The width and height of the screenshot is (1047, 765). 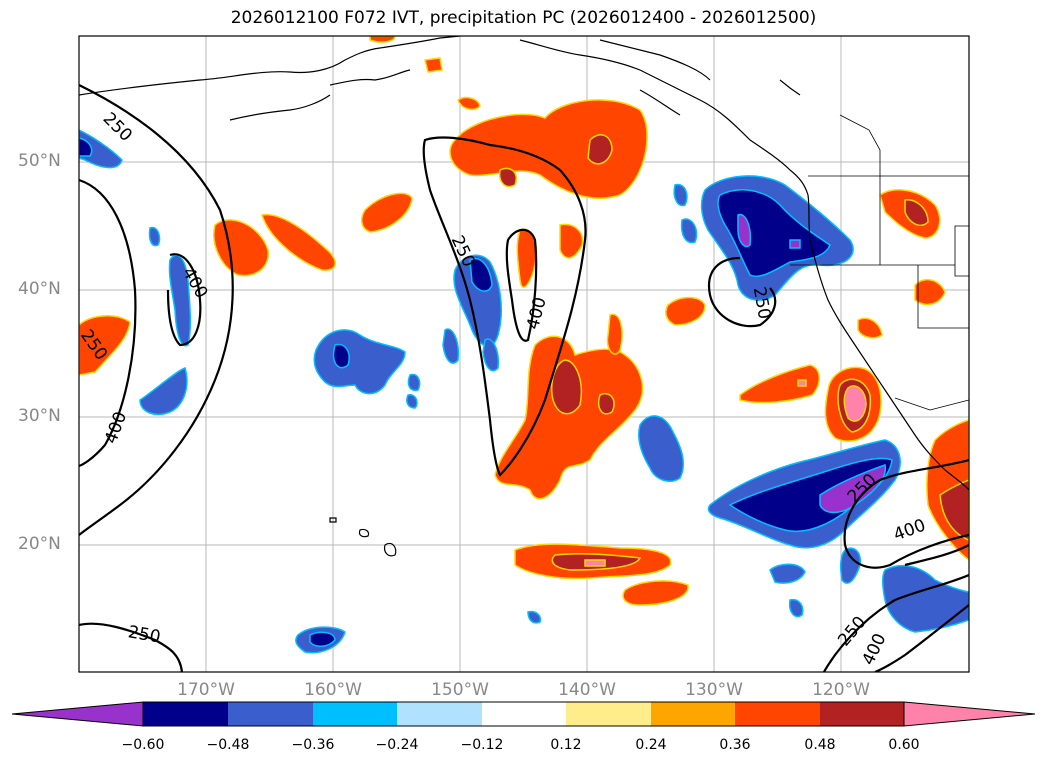 I want to click on colorbar-tick-label: 0.12, so click(x=566, y=745).